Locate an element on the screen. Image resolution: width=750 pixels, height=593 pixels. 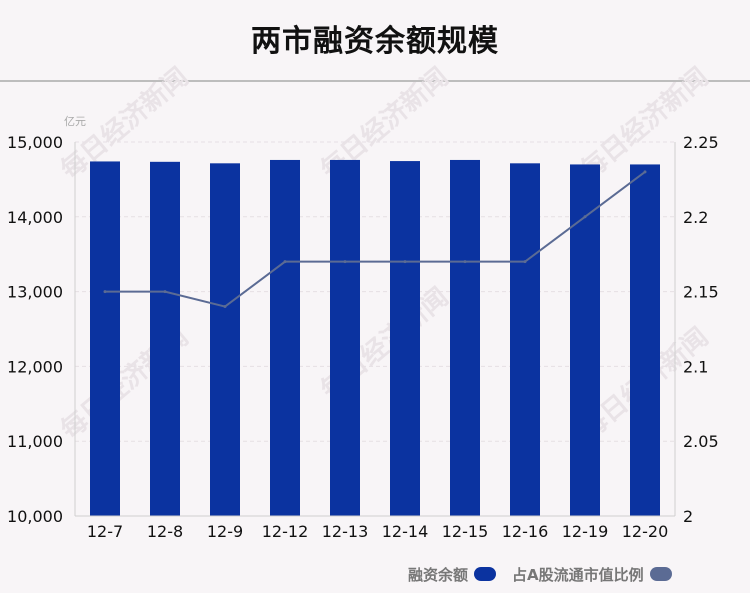
x-tick-label: 12-9 is located at coordinates (225, 531).